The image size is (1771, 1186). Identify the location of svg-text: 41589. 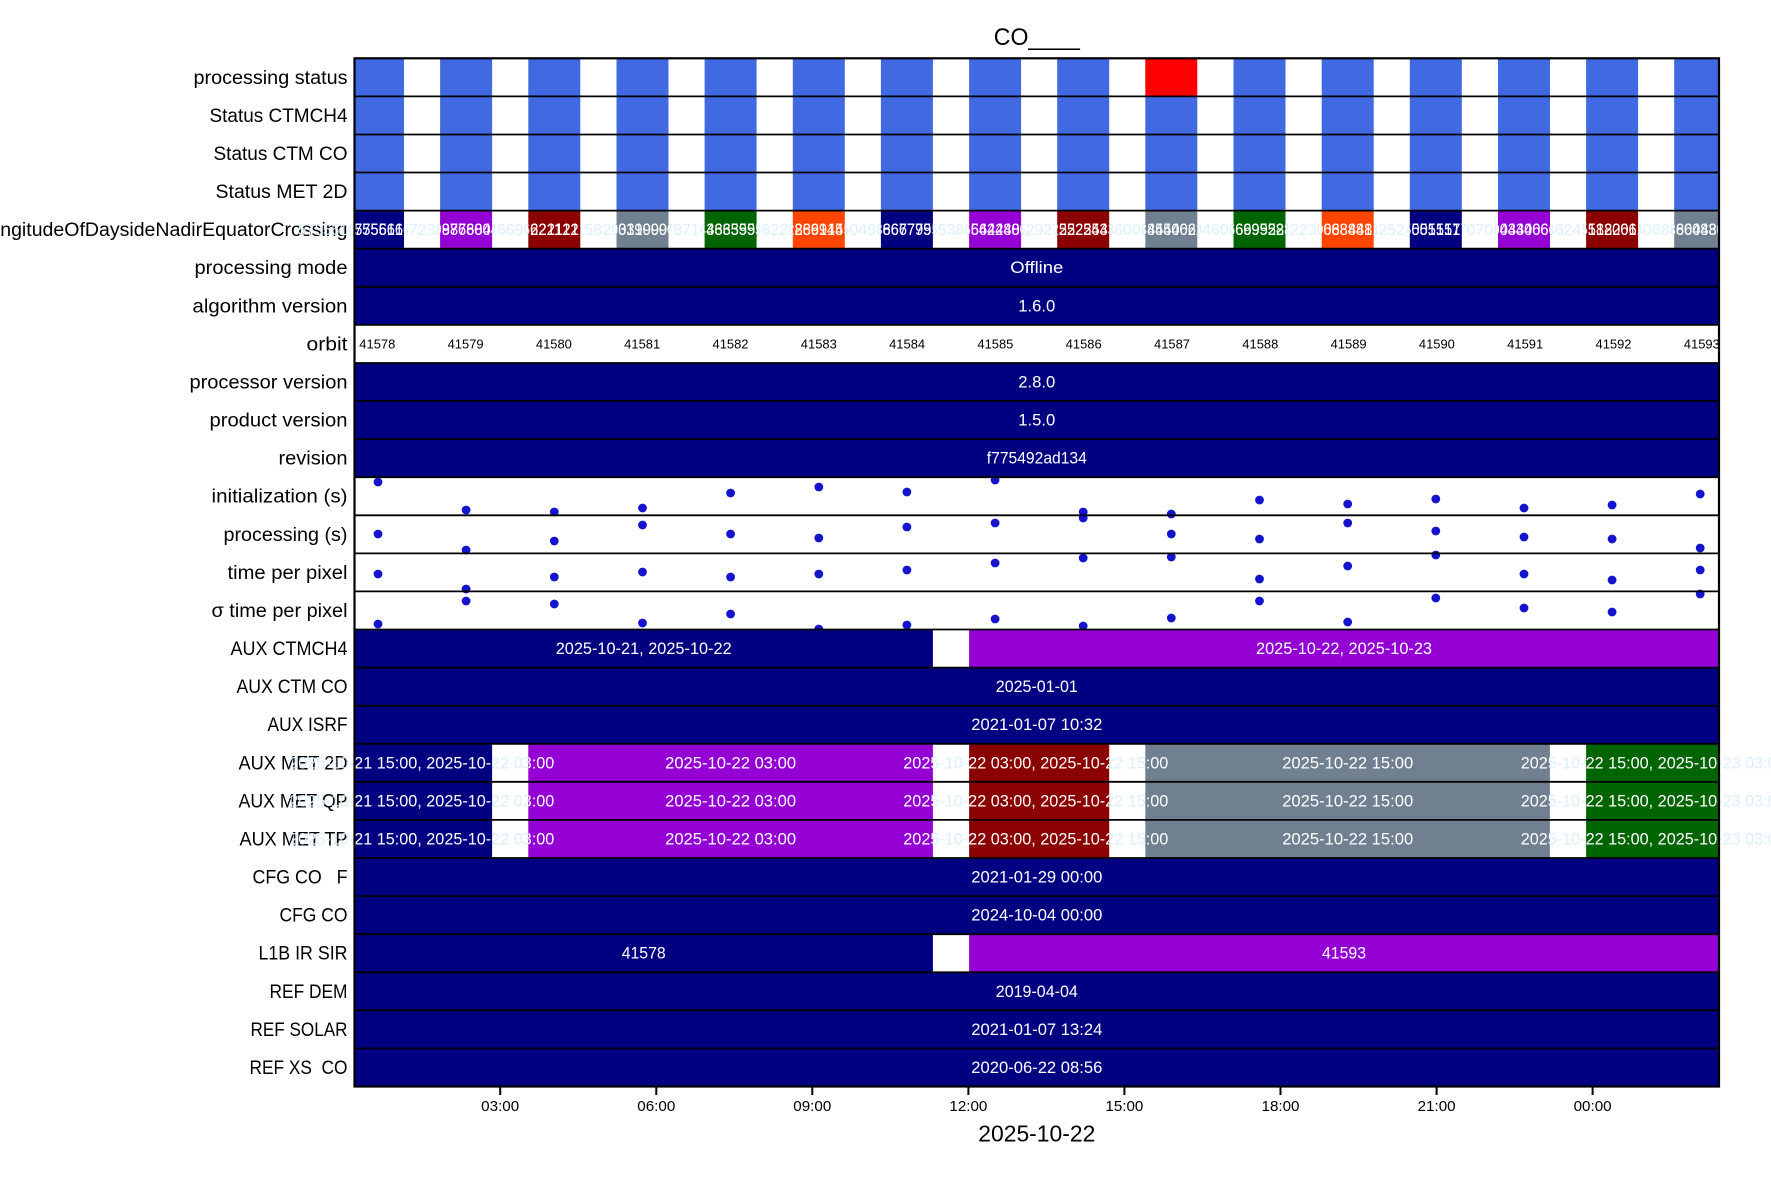
(1349, 343).